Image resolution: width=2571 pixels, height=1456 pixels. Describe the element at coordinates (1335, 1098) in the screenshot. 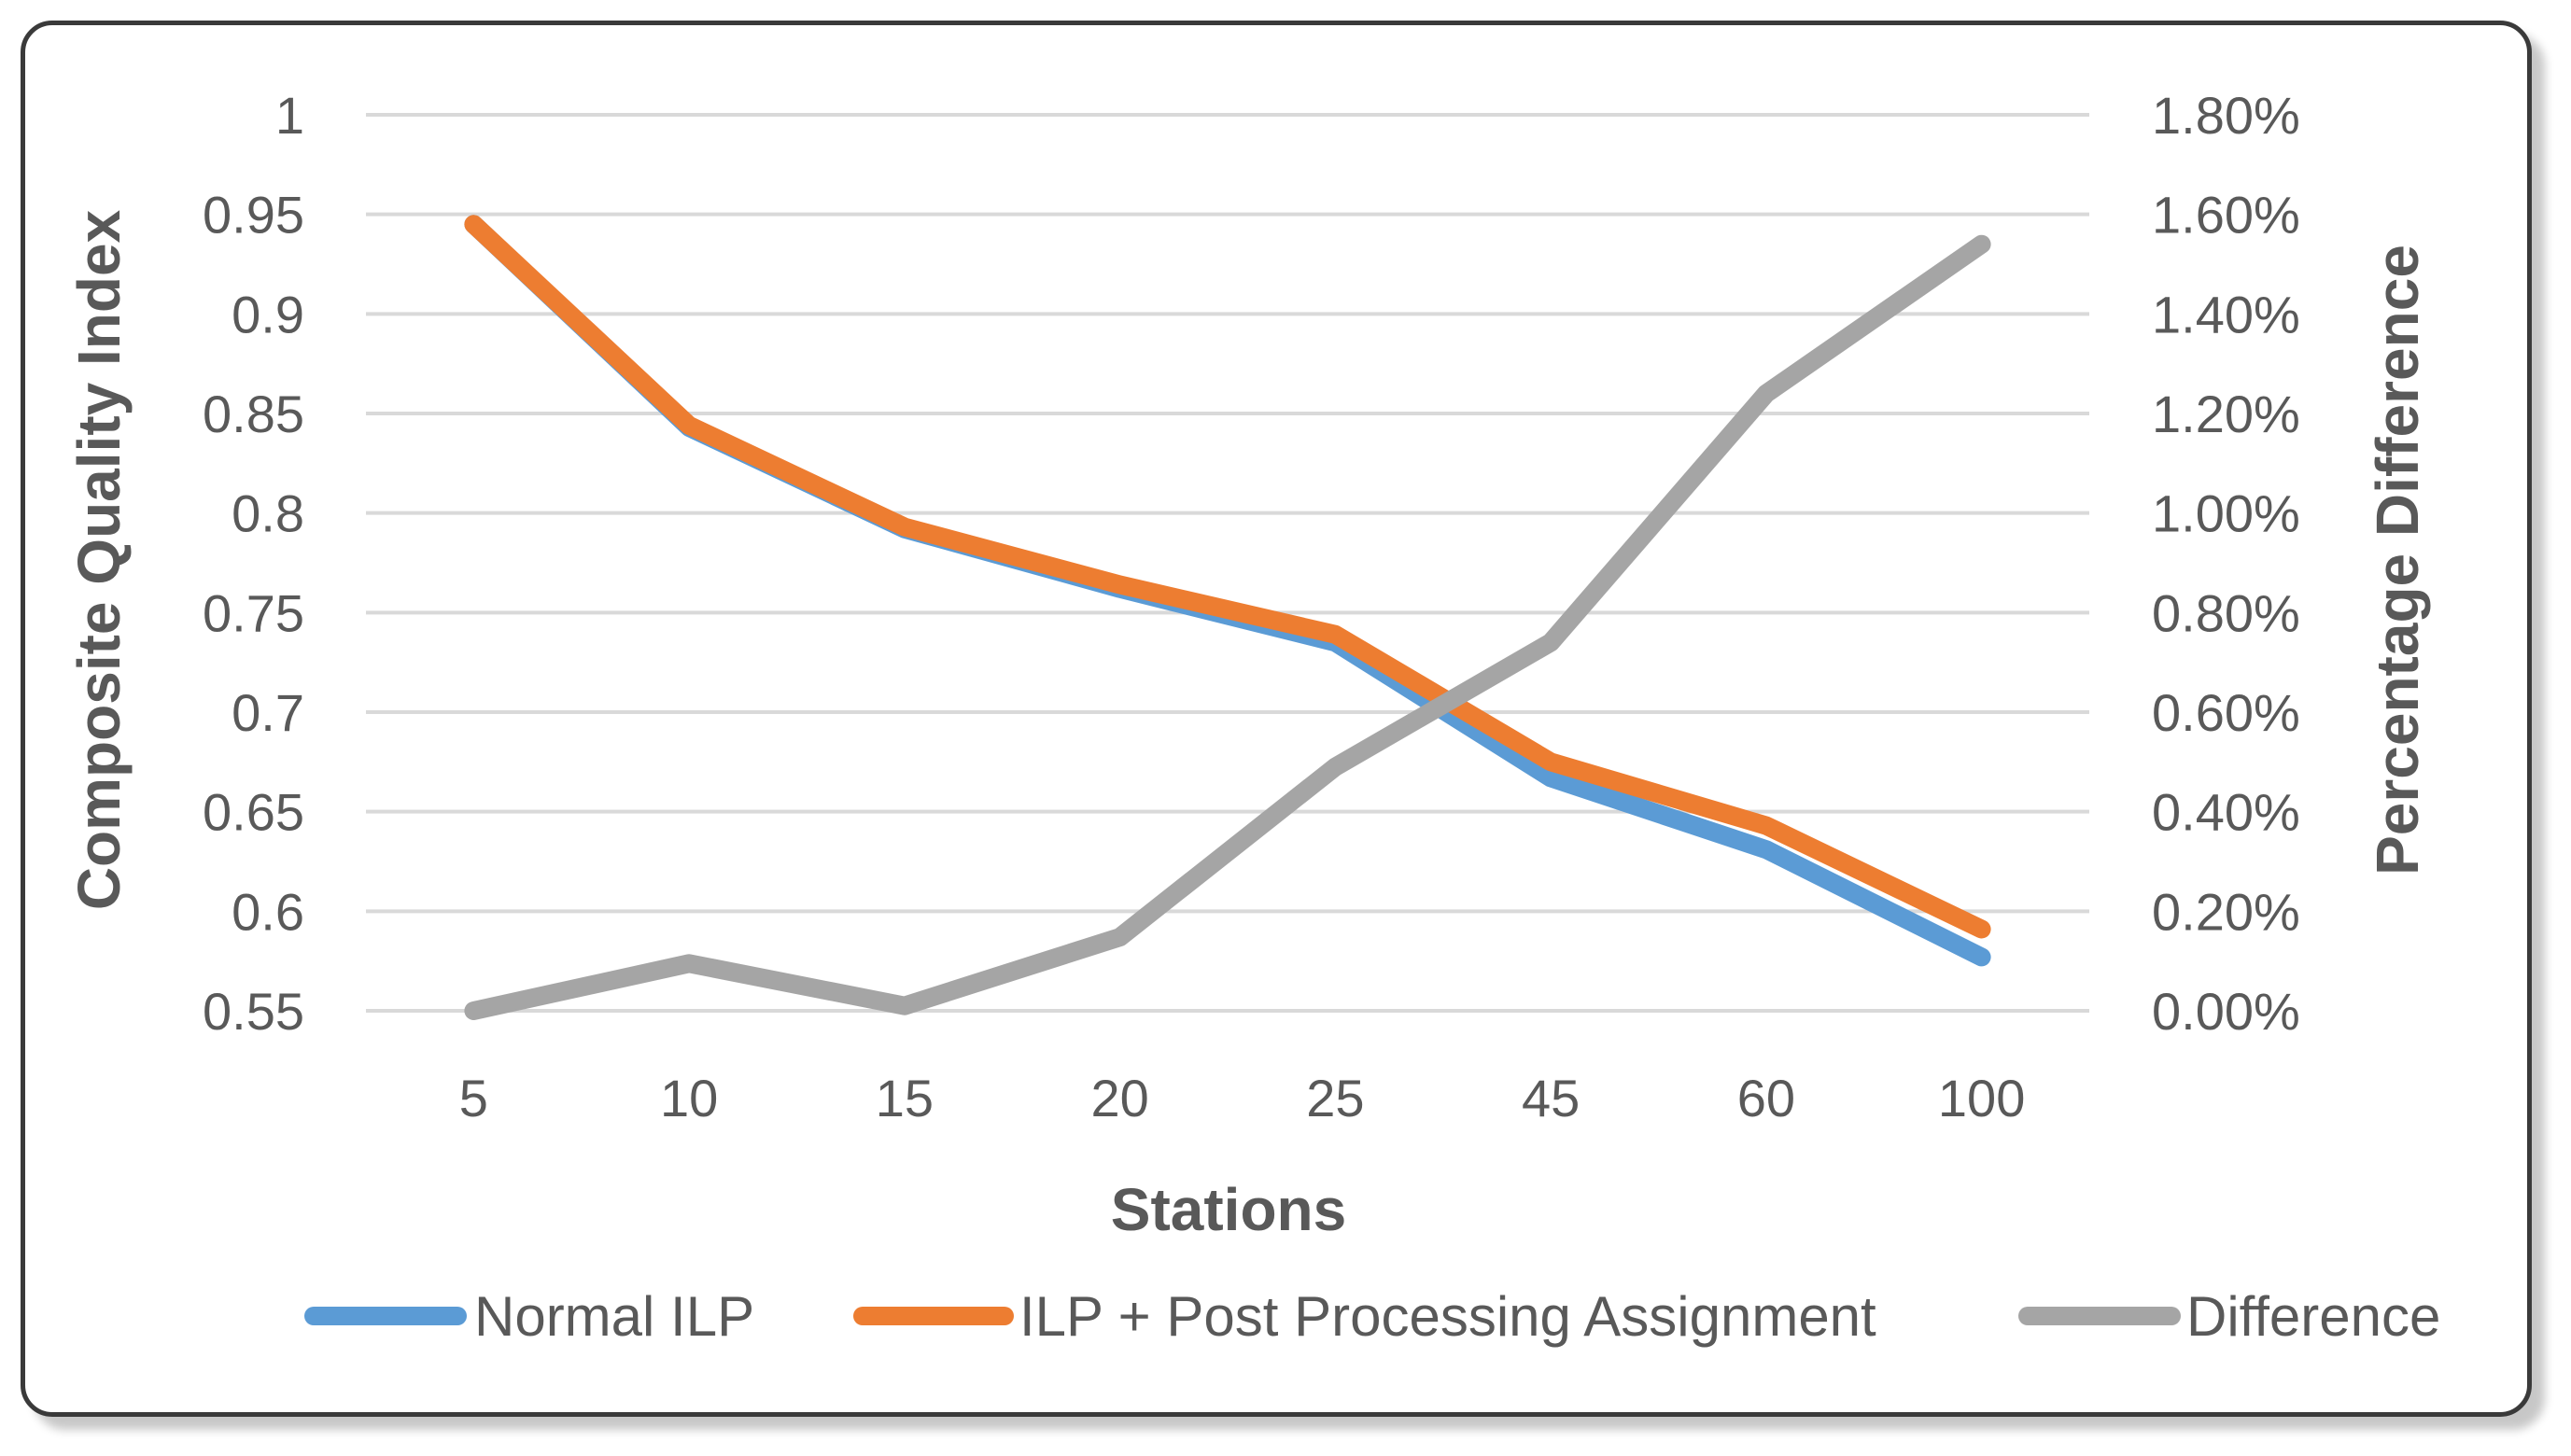

I see `x-tick-label: 25` at that location.